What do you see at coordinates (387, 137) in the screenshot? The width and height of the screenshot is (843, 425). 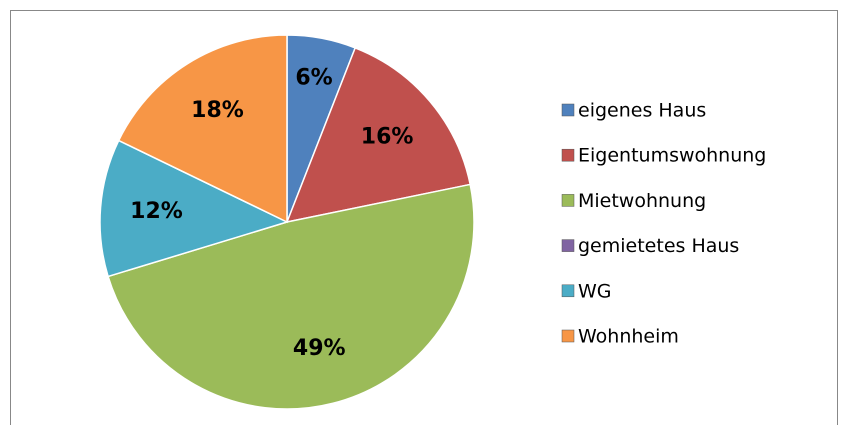 I see `data-label: 16%` at bounding box center [387, 137].